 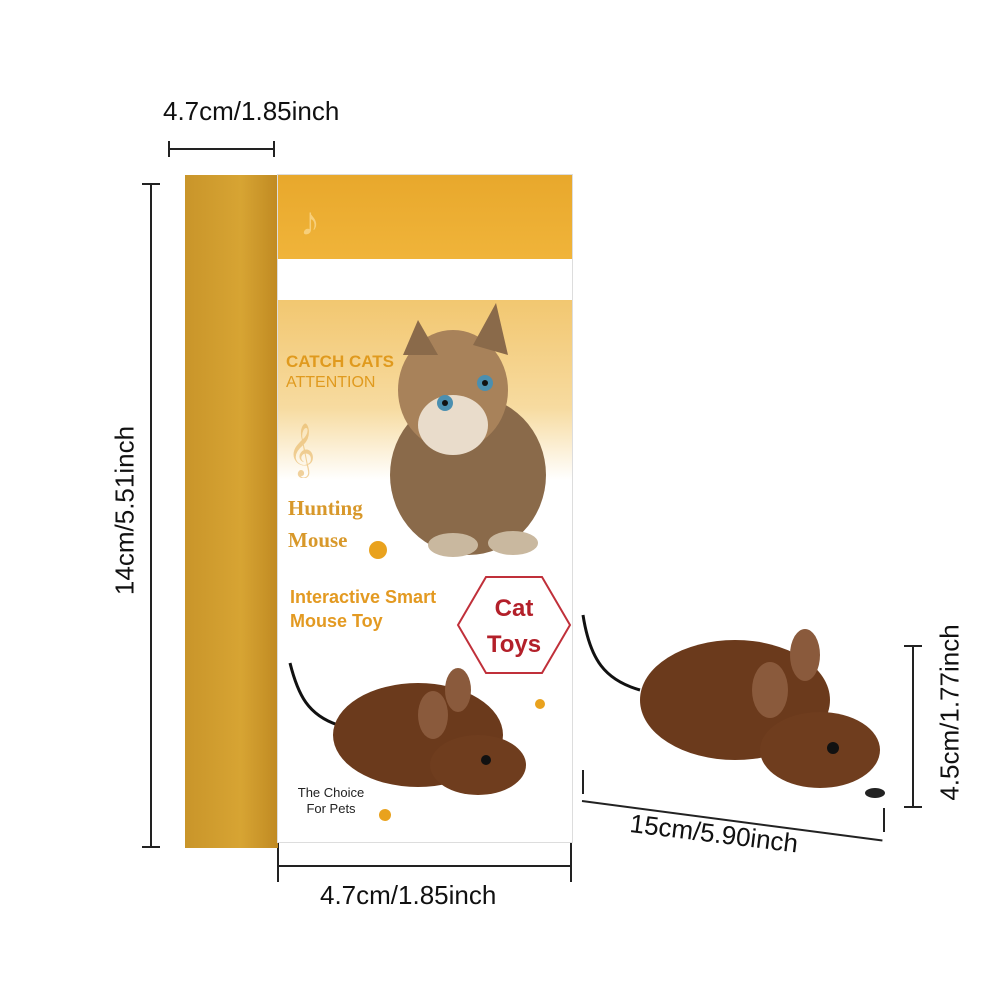 I want to click on badge-toys: Toys, so click(x=514, y=644).